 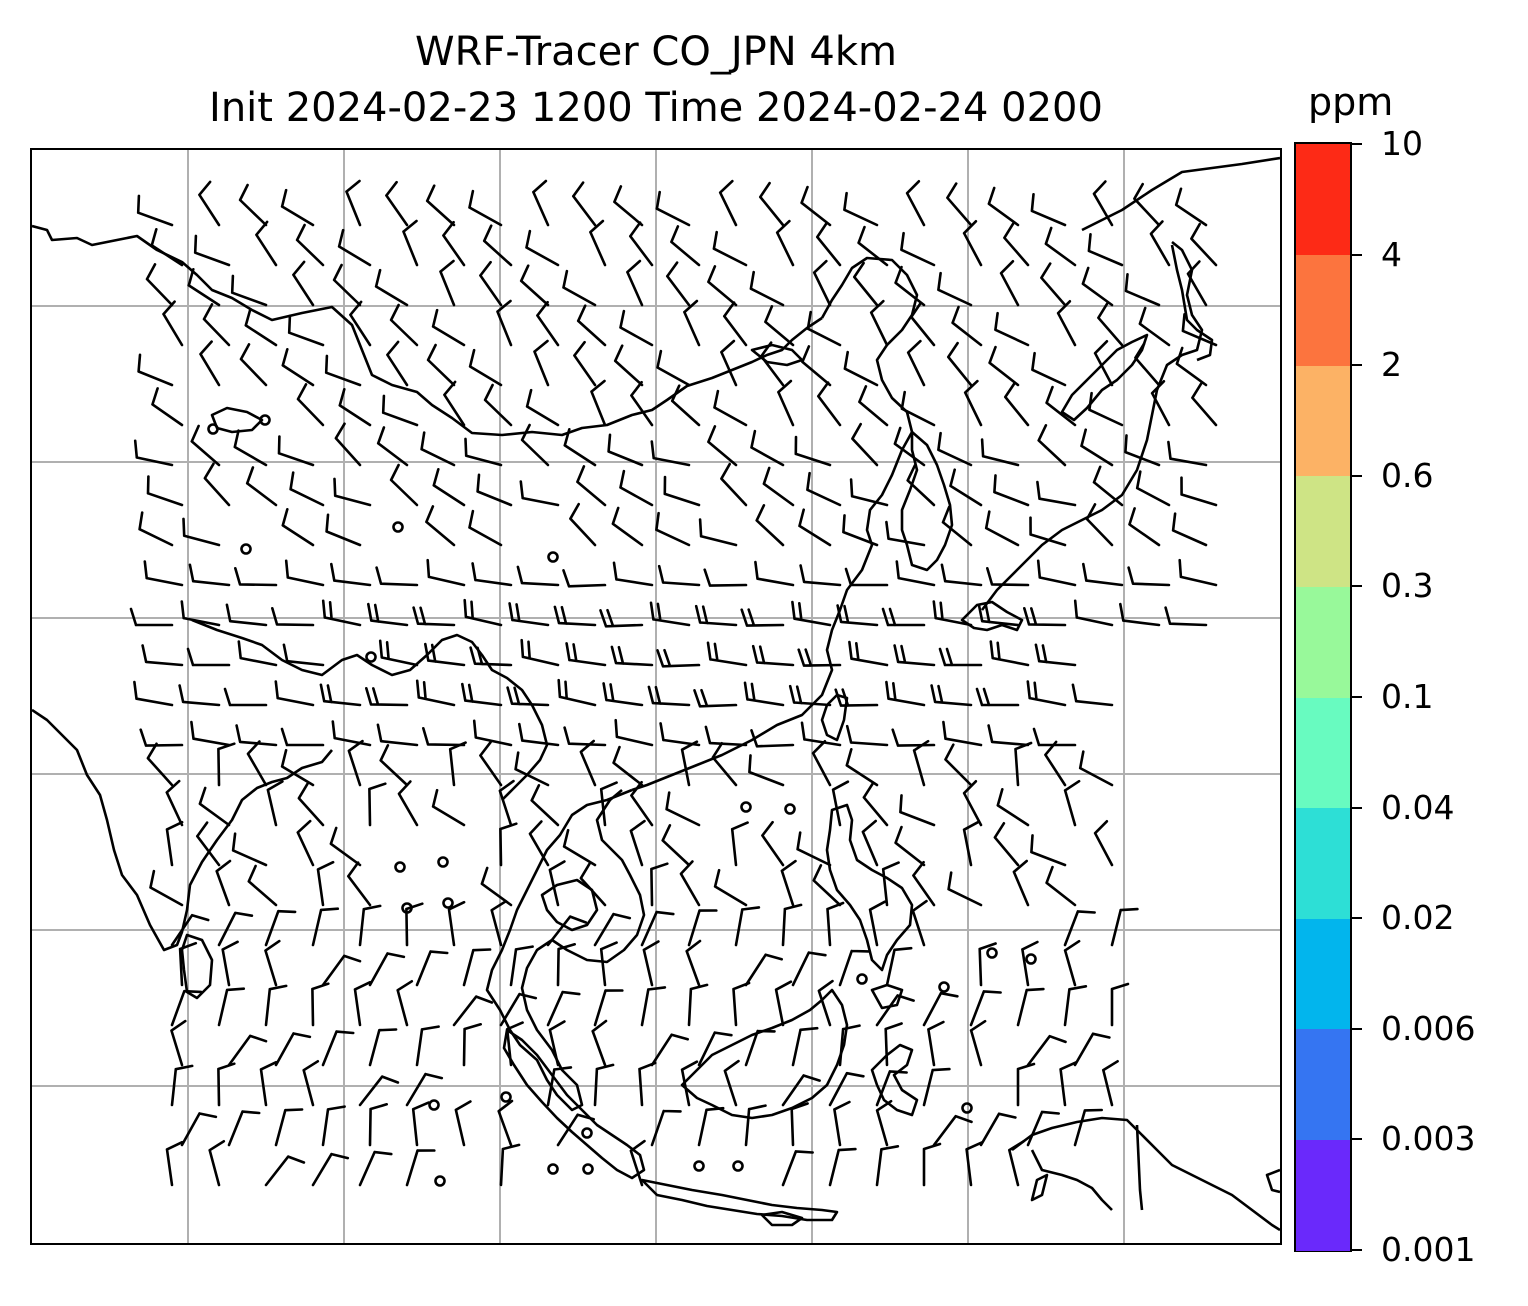 I want to click on colorbar-unit-label: ppm, so click(x=1351, y=102).